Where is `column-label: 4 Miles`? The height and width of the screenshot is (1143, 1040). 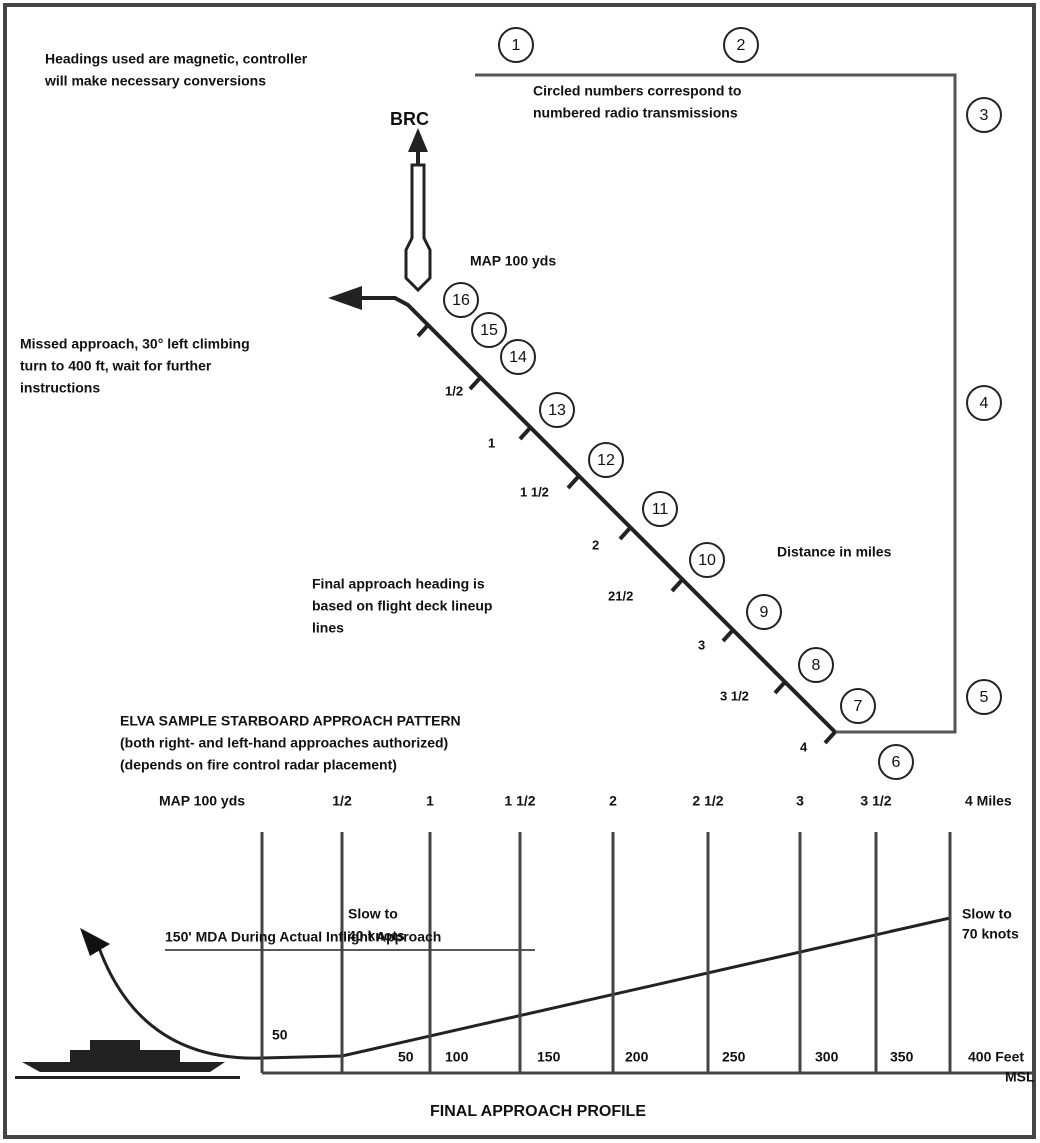
column-label: 4 Miles is located at coordinates (988, 801).